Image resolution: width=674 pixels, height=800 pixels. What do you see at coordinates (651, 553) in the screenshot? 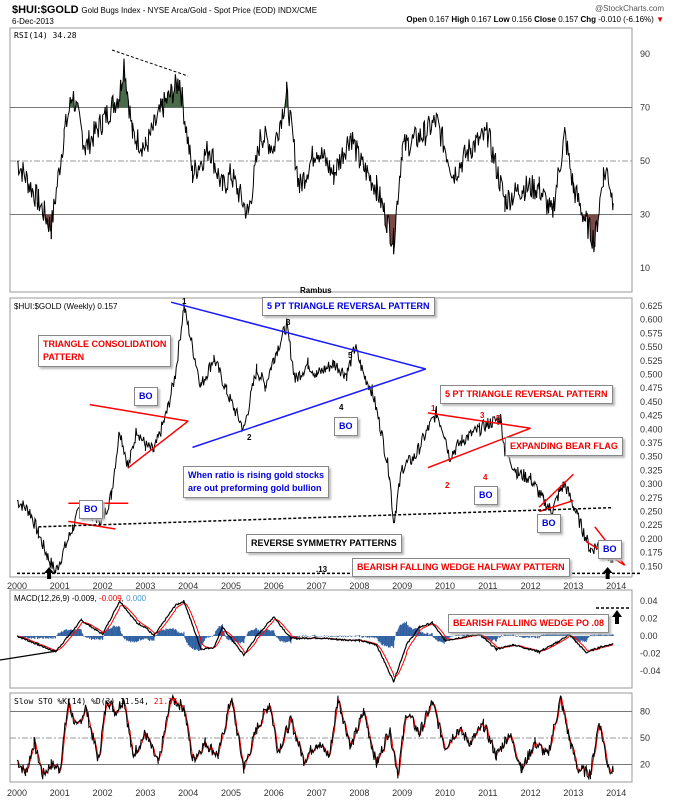
I see `price-y-tick: 0.175` at bounding box center [651, 553].